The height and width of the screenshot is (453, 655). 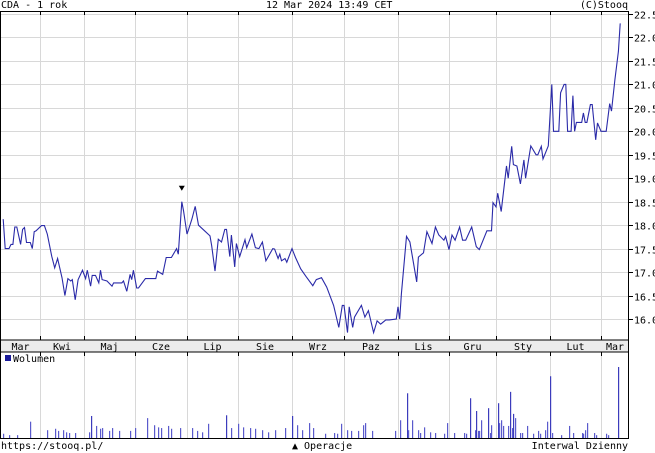 What do you see at coordinates (644, 251) in the screenshot?
I see `y-tick-label: 17.5` at bounding box center [644, 251].